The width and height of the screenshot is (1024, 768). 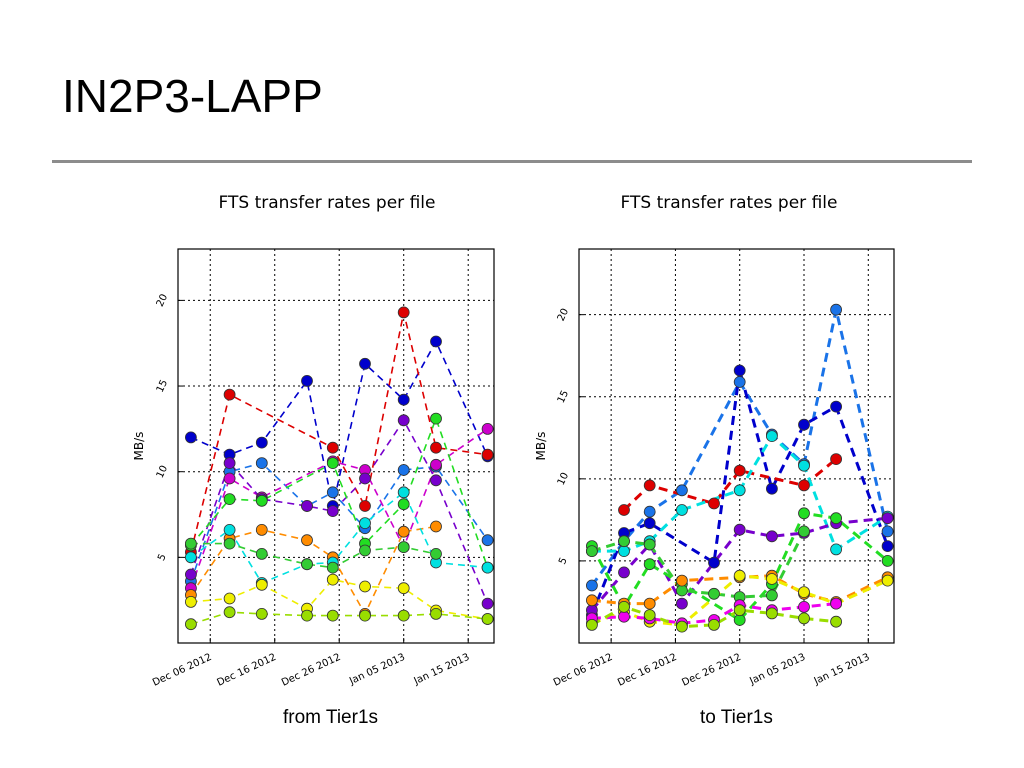 What do you see at coordinates (512, 161) in the screenshot?
I see `title-divider` at bounding box center [512, 161].